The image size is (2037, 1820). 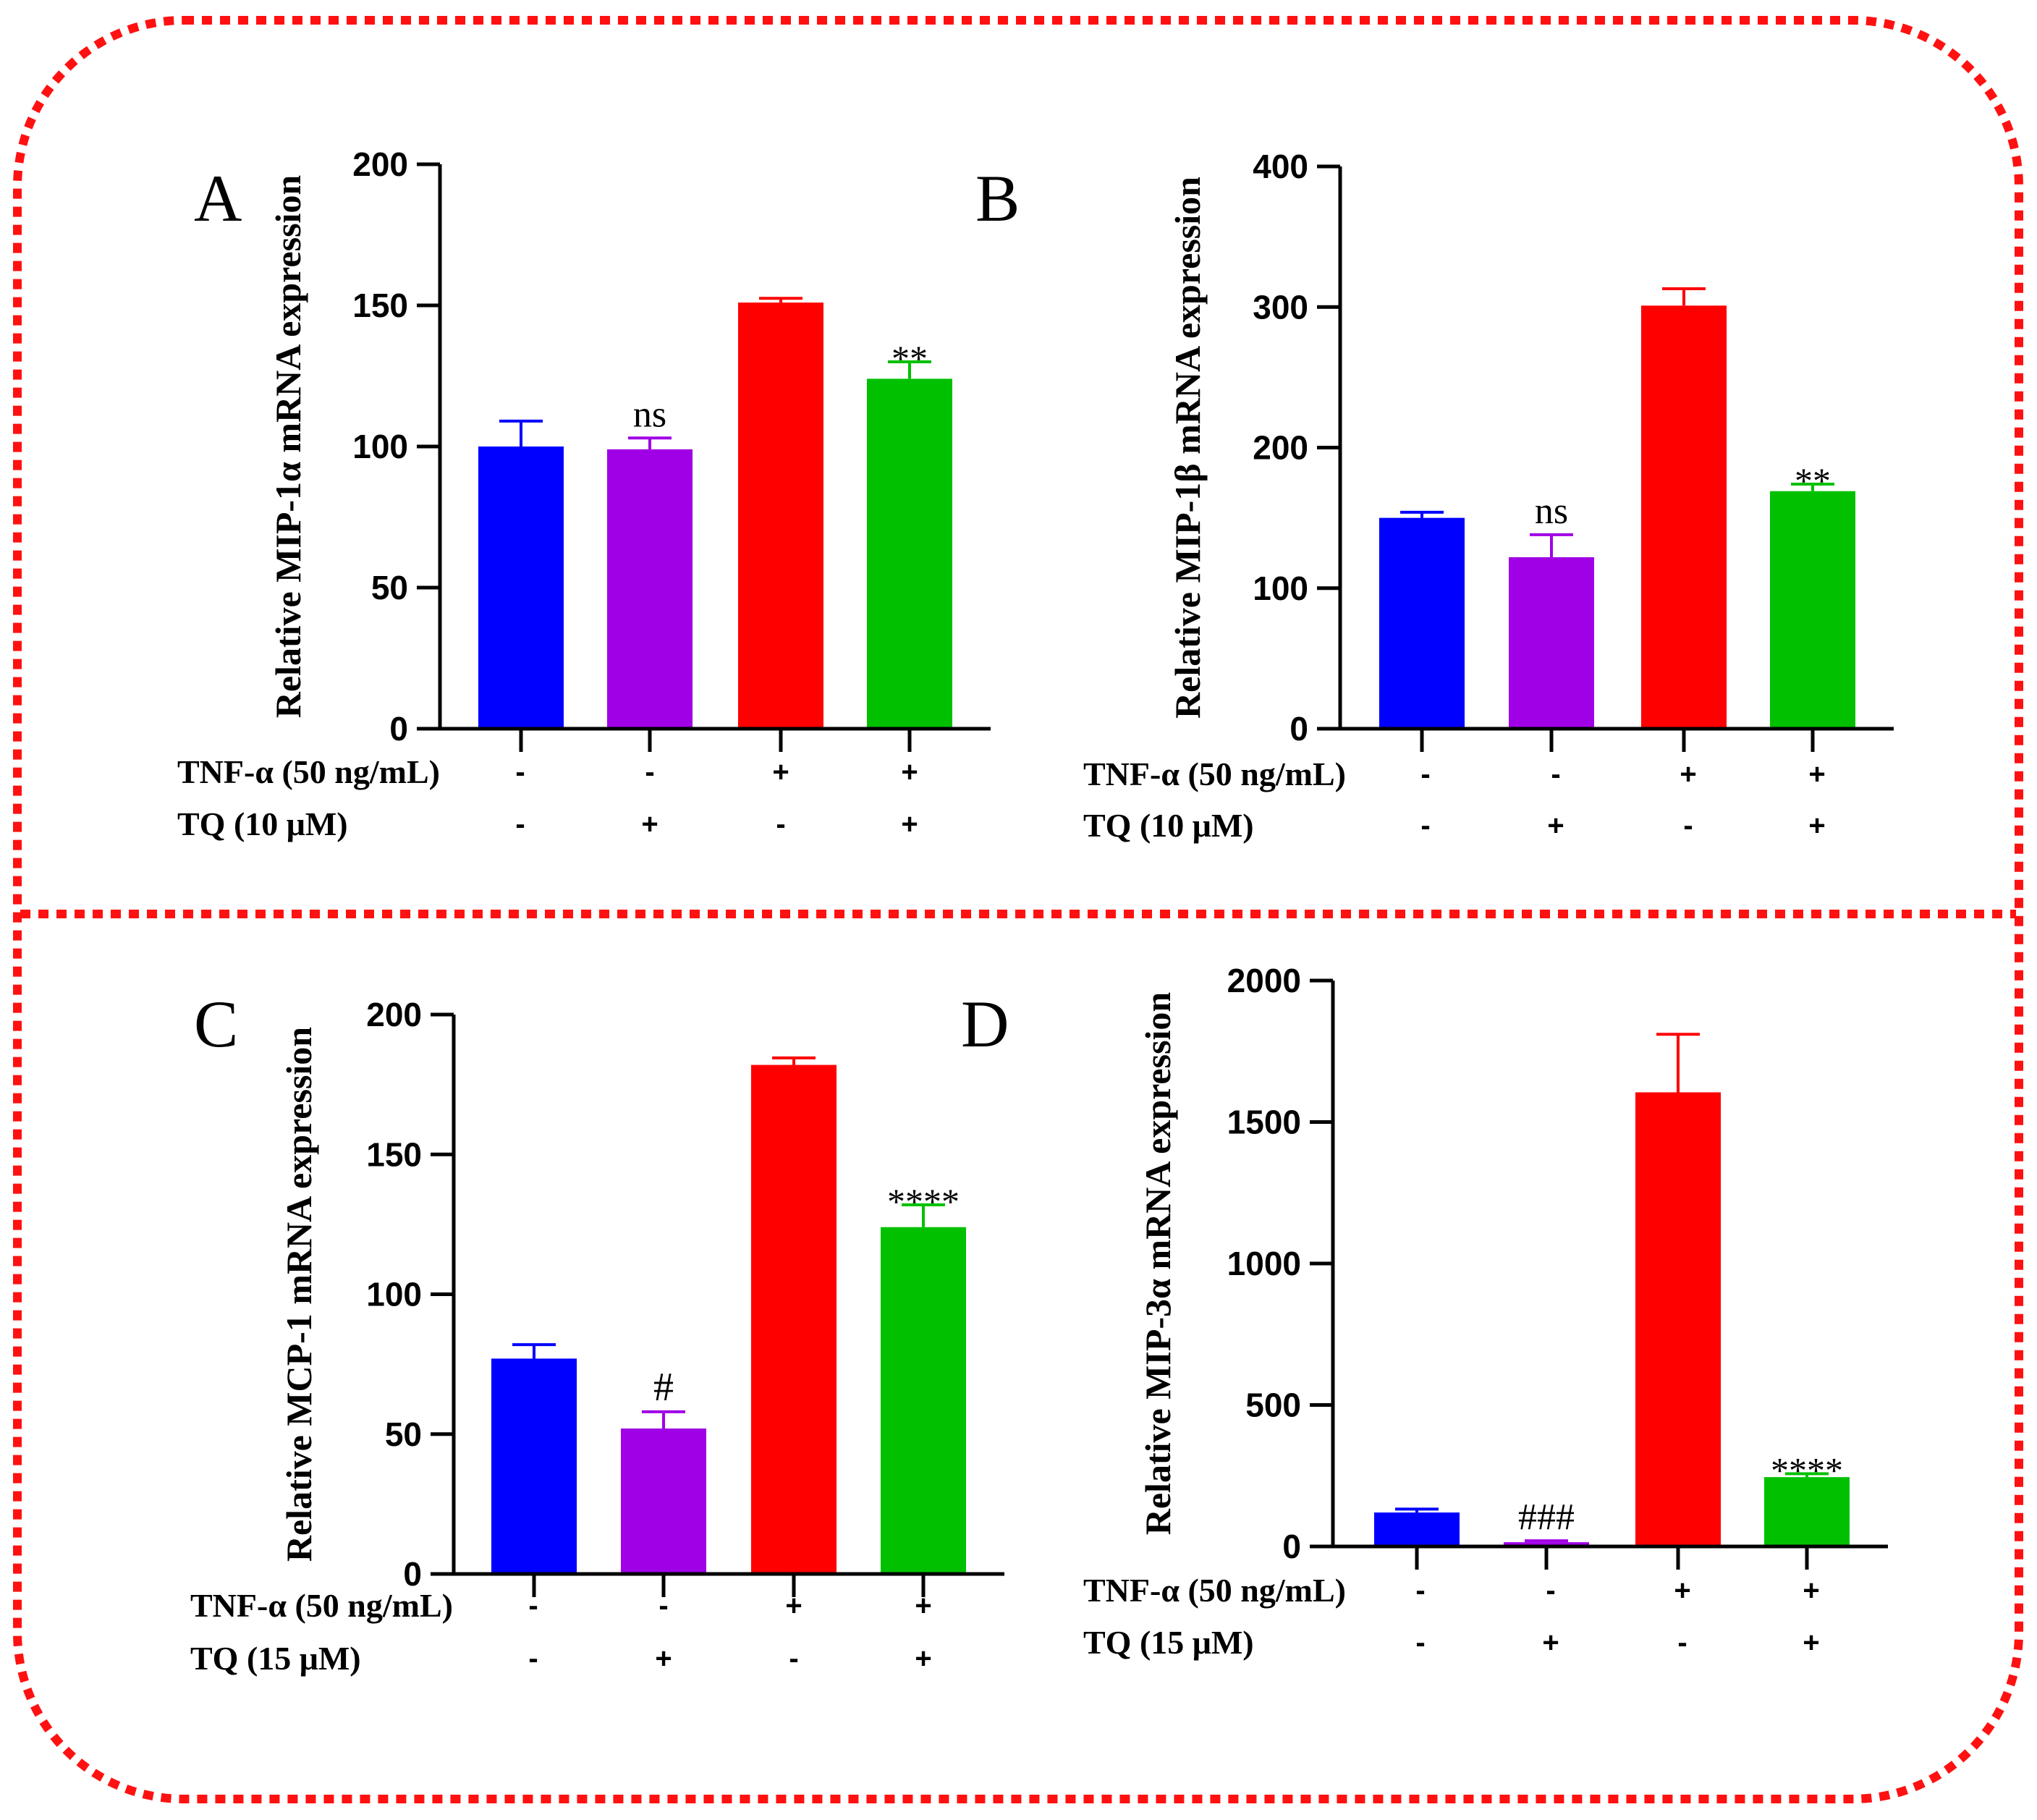 What do you see at coordinates (1280, 448) in the screenshot?
I see `y-tick-label-b-2: 200` at bounding box center [1280, 448].